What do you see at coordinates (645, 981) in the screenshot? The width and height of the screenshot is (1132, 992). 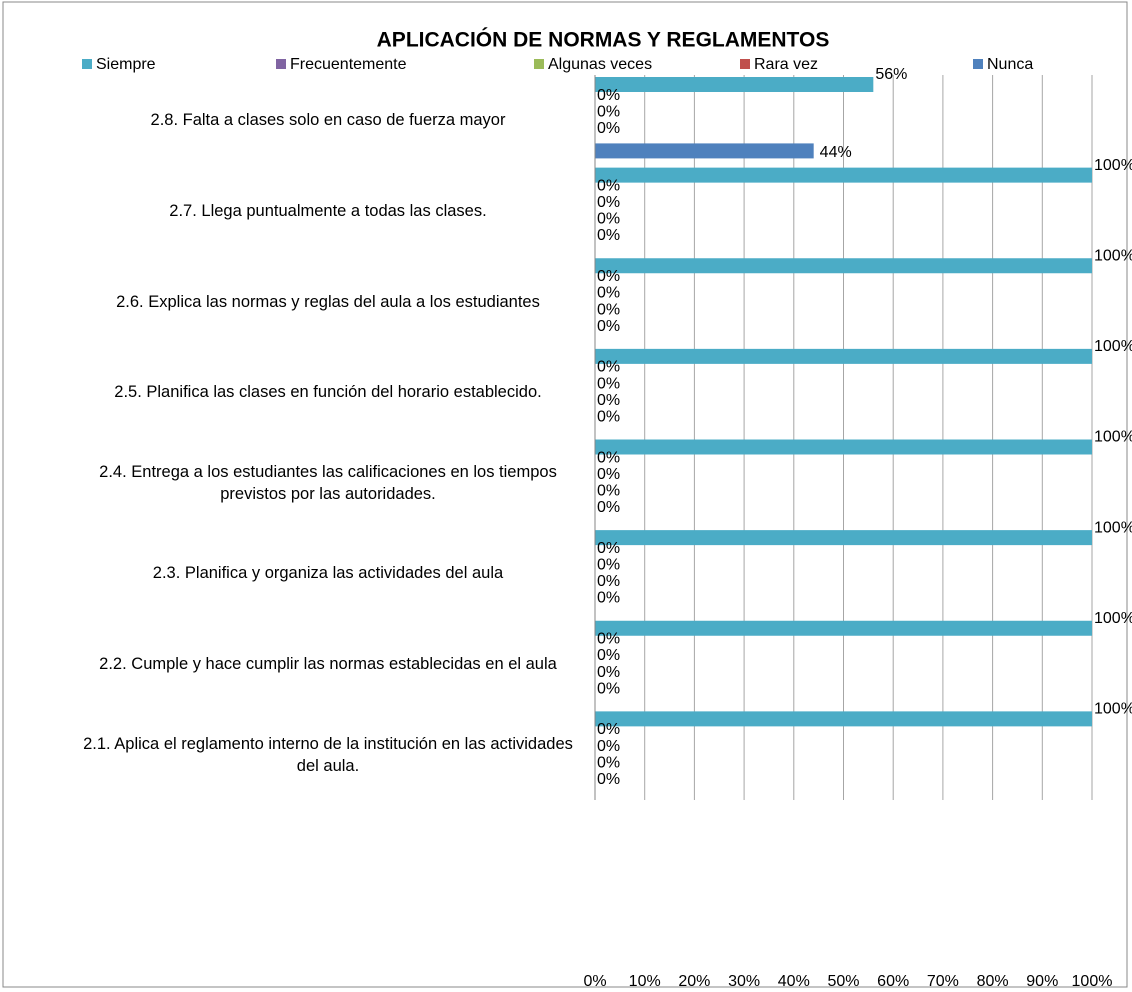 I see `x-tick-label: 10%` at bounding box center [645, 981].